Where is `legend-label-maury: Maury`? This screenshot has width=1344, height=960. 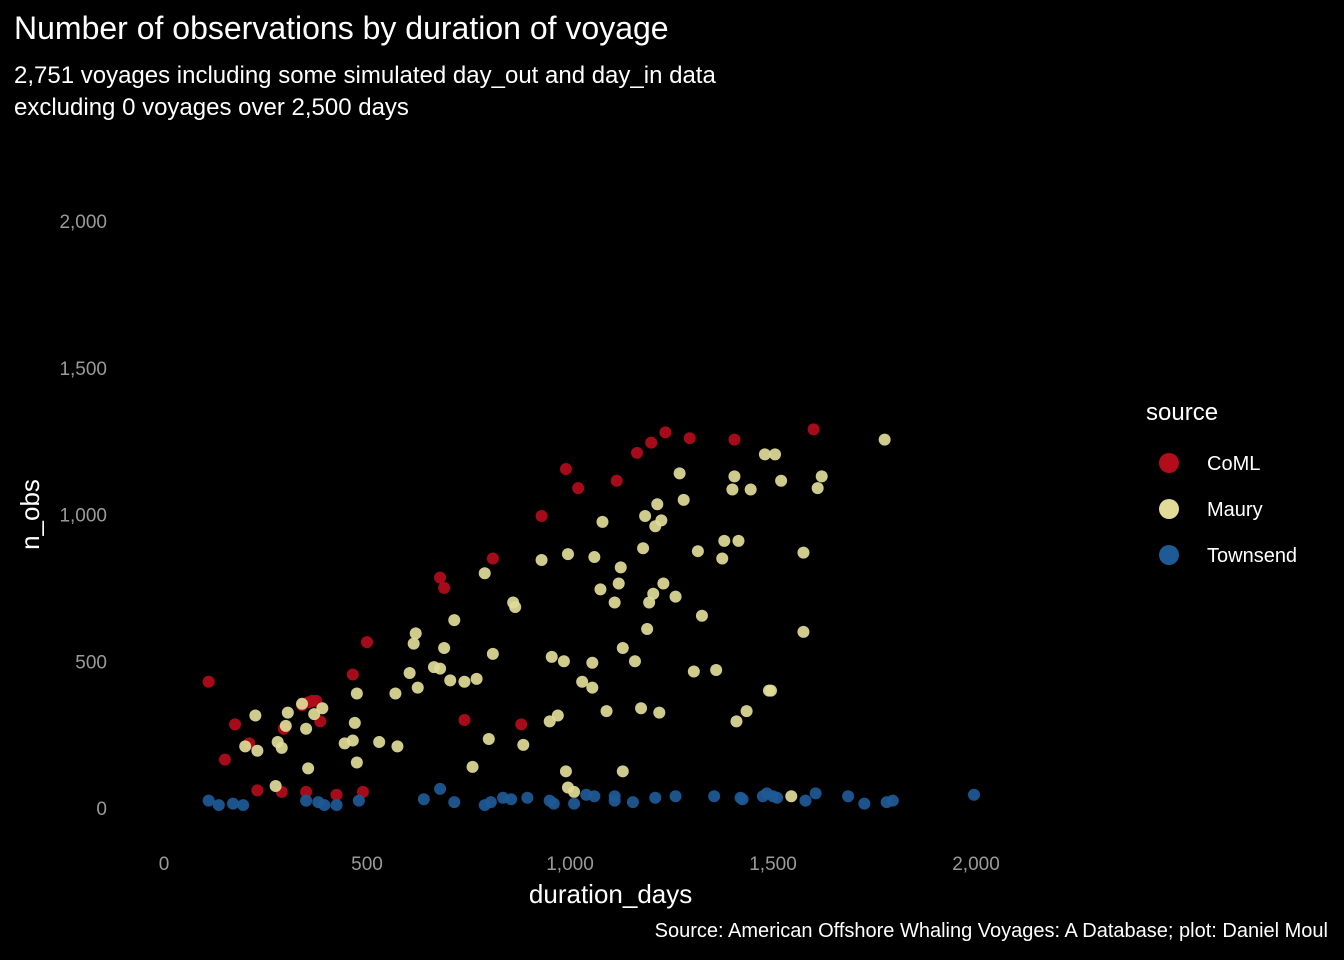 legend-label-maury: Maury is located at coordinates (1235, 510).